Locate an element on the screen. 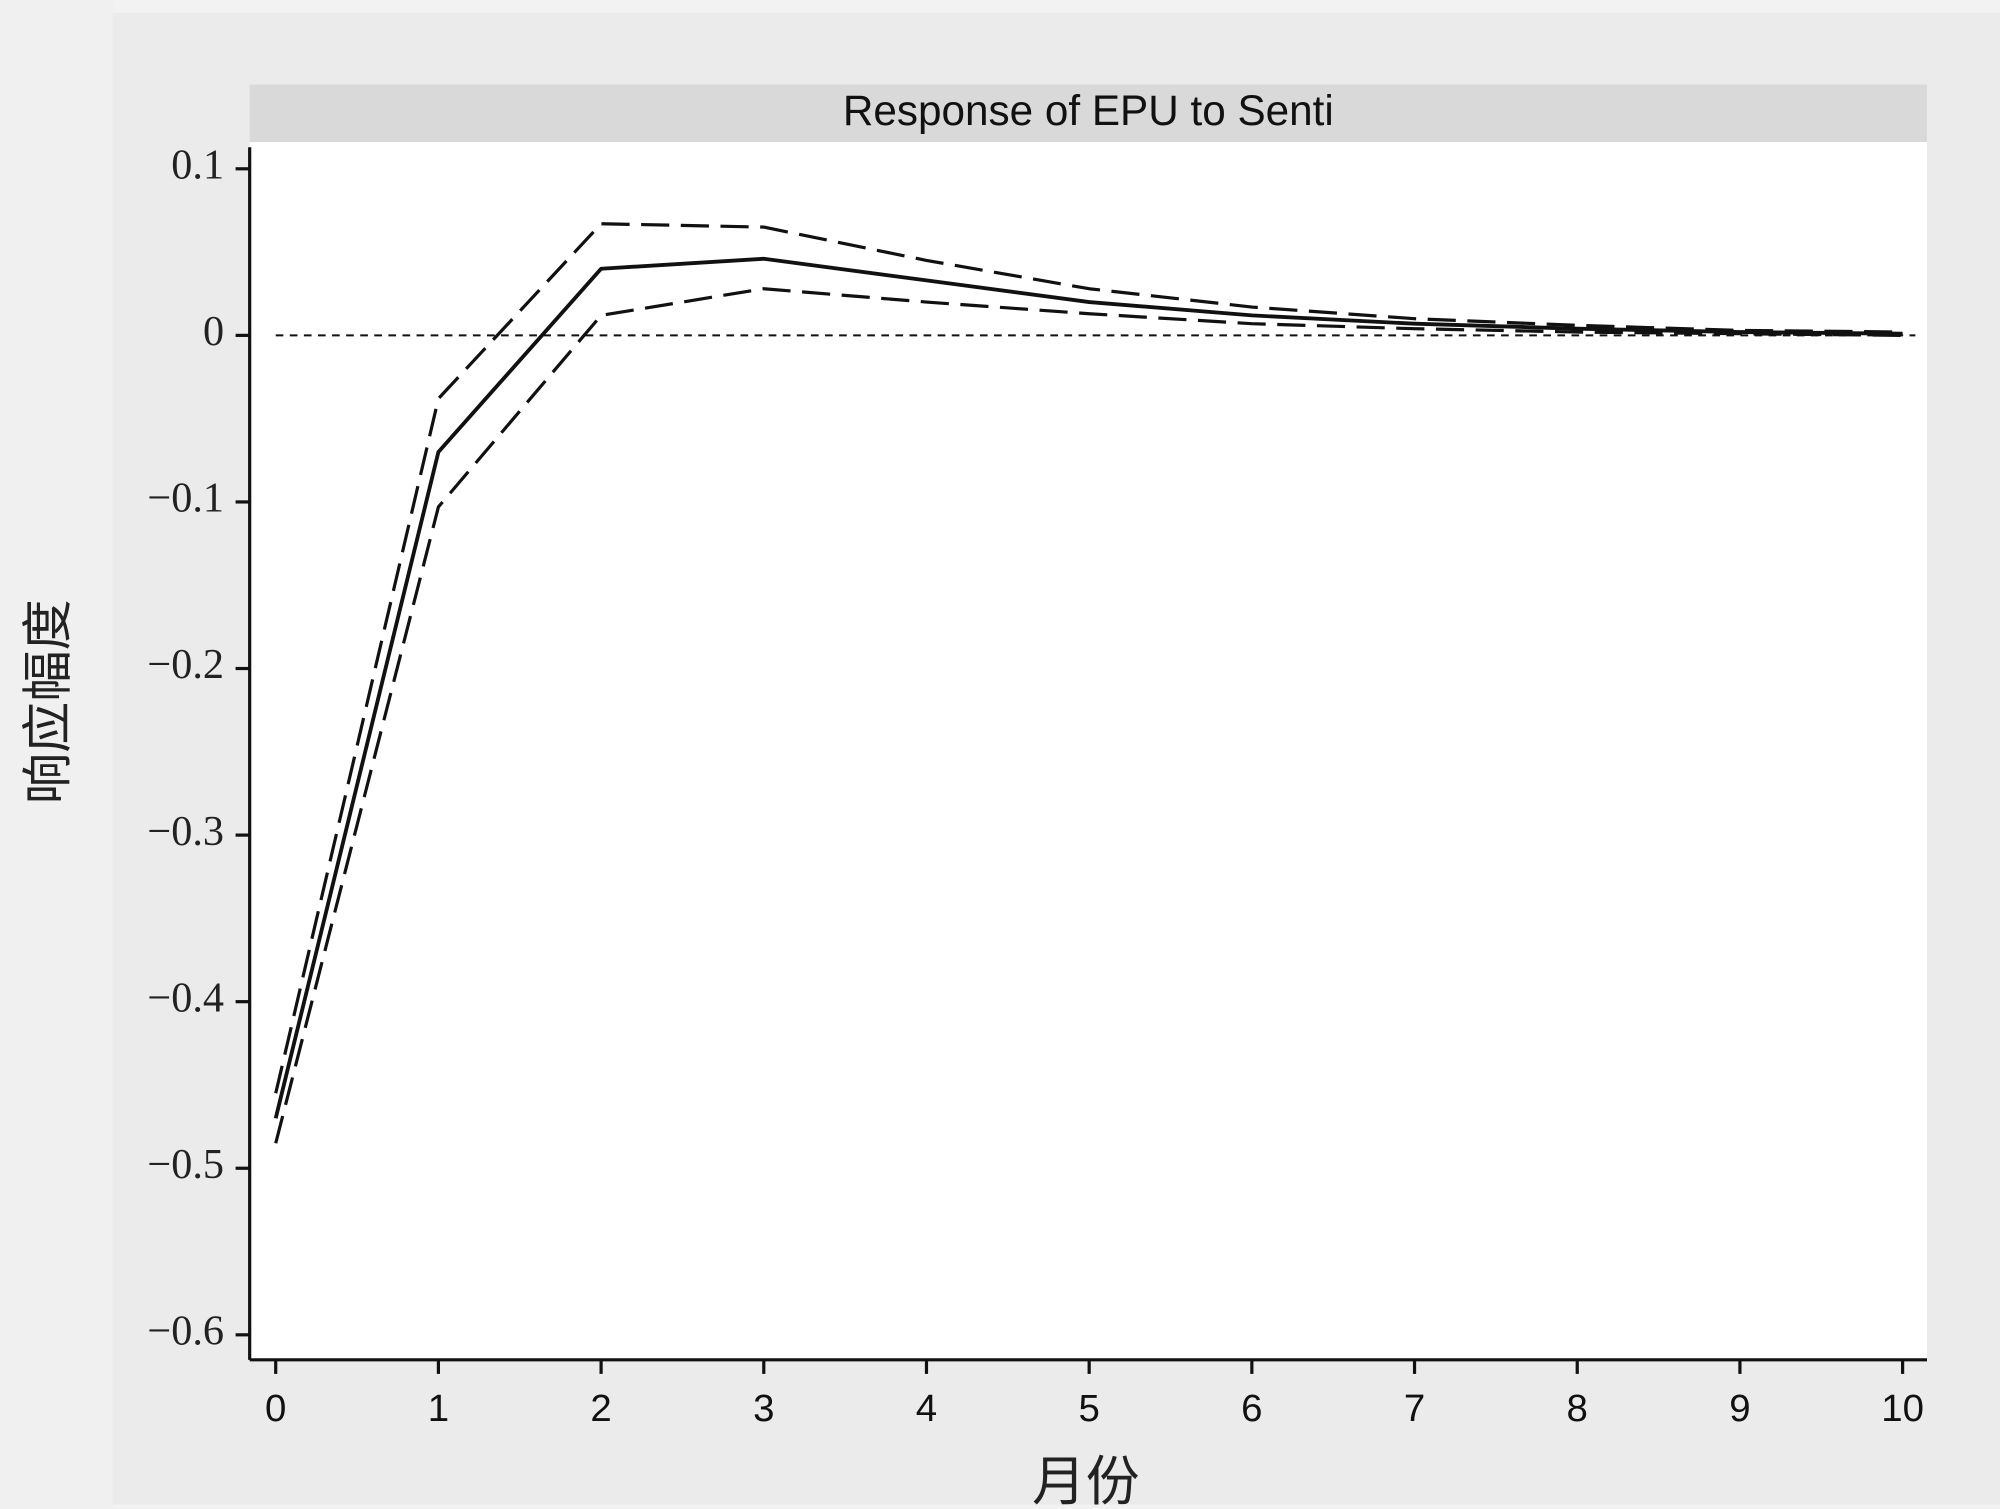 This screenshot has width=2000, height=1509. x-tick-label: 7 is located at coordinates (1414, 1408).